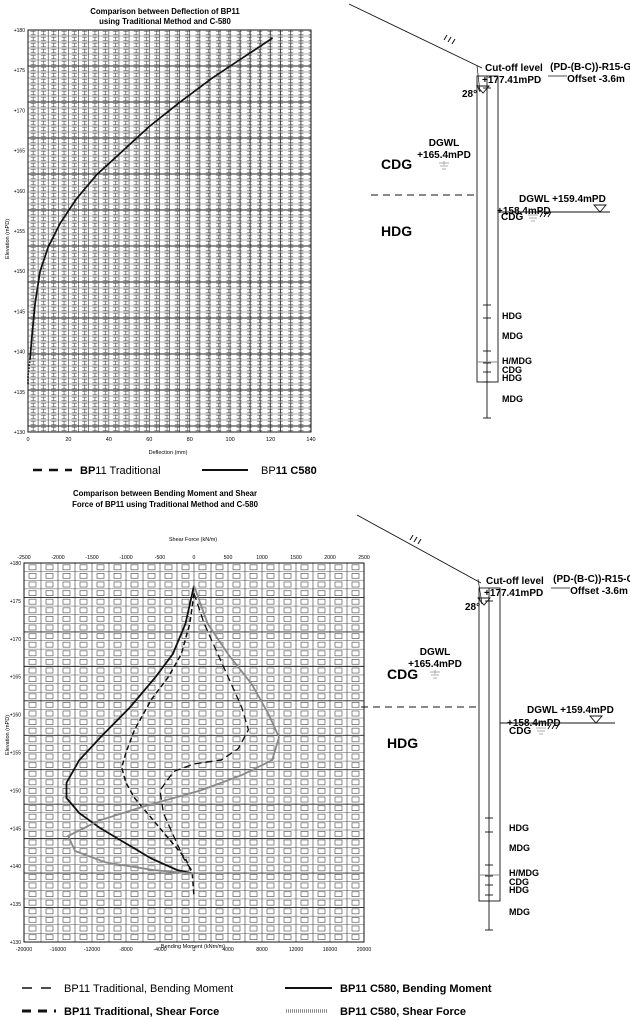  Describe the element at coordinates (512, 399) in the screenshot. I see `stratum-mdg-lower: MDG` at that location.